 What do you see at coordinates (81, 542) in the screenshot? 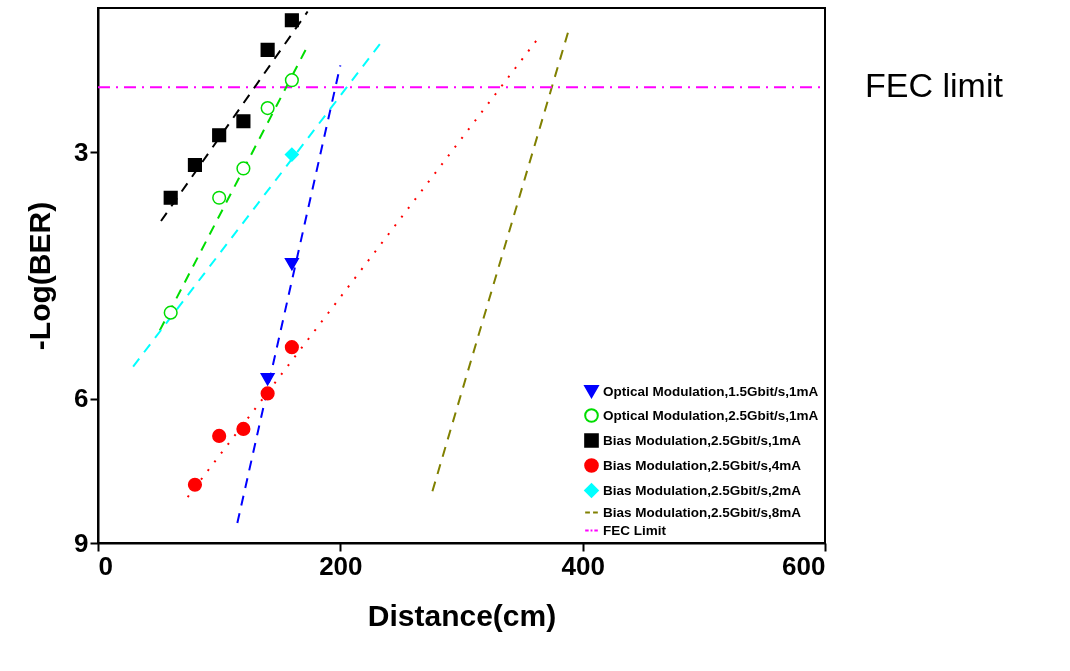
I see `y-tick-label: 9` at bounding box center [81, 542].